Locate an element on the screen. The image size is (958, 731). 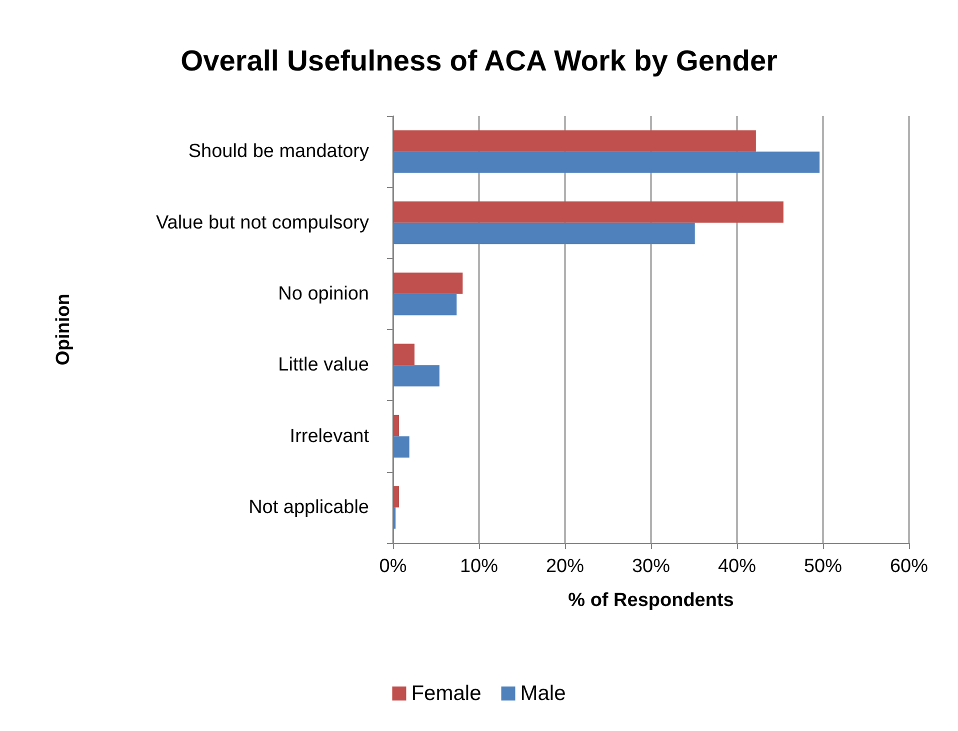
y-tick-label: Irrelevant is located at coordinates (330, 436).